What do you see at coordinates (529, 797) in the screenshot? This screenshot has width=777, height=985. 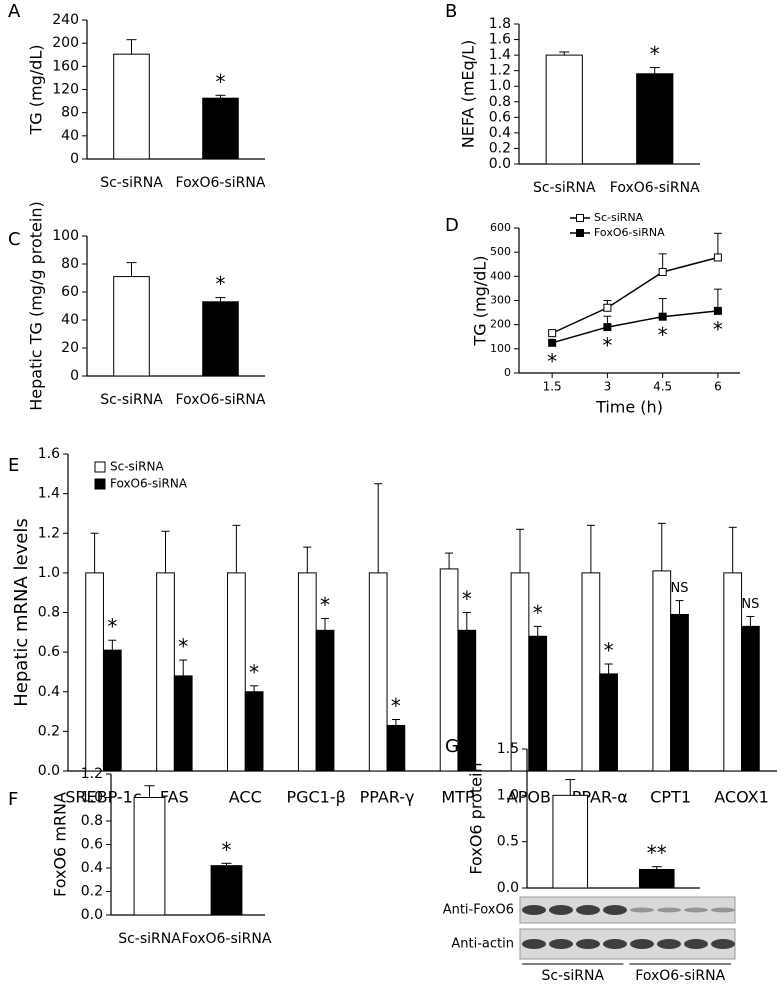 I see `x-tick-label: APOB` at bounding box center [529, 797].